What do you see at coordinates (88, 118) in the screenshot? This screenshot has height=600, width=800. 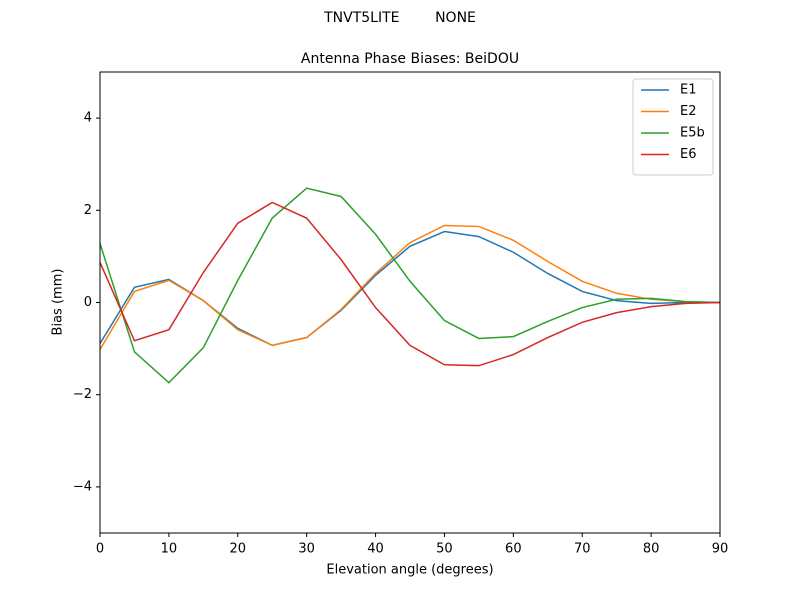 I see `y-tick-label: 4` at bounding box center [88, 118].